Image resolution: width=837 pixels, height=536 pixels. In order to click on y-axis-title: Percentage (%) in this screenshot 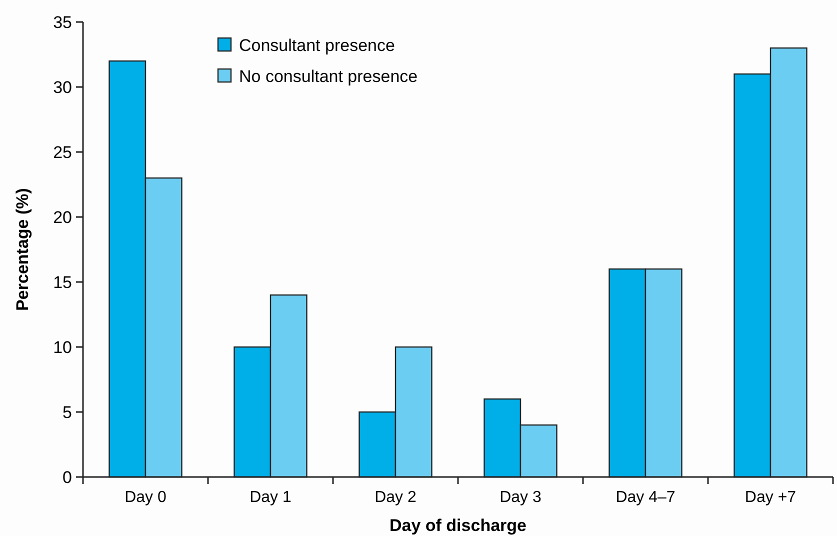, I will do `click(22, 249)`.